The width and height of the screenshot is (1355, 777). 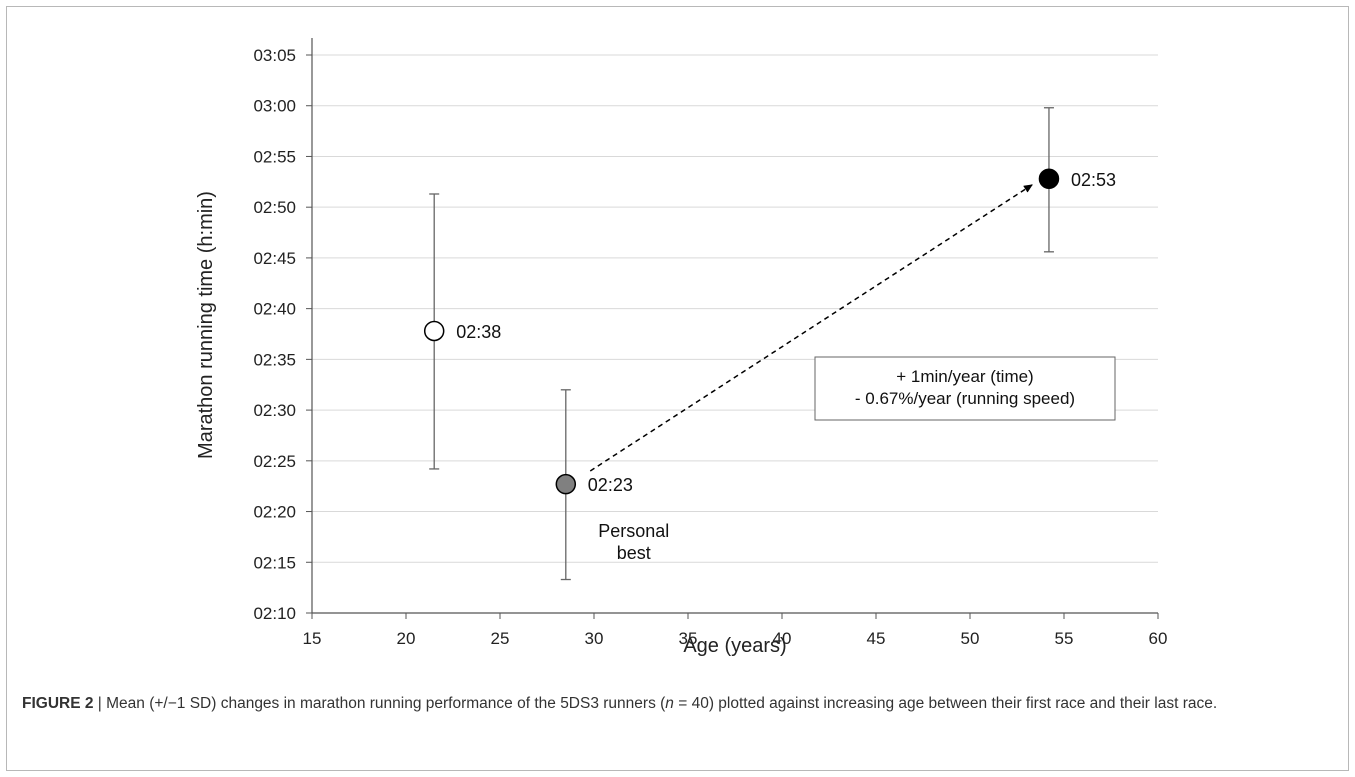 What do you see at coordinates (594, 638) in the screenshot?
I see `x-tick-label: 30` at bounding box center [594, 638].